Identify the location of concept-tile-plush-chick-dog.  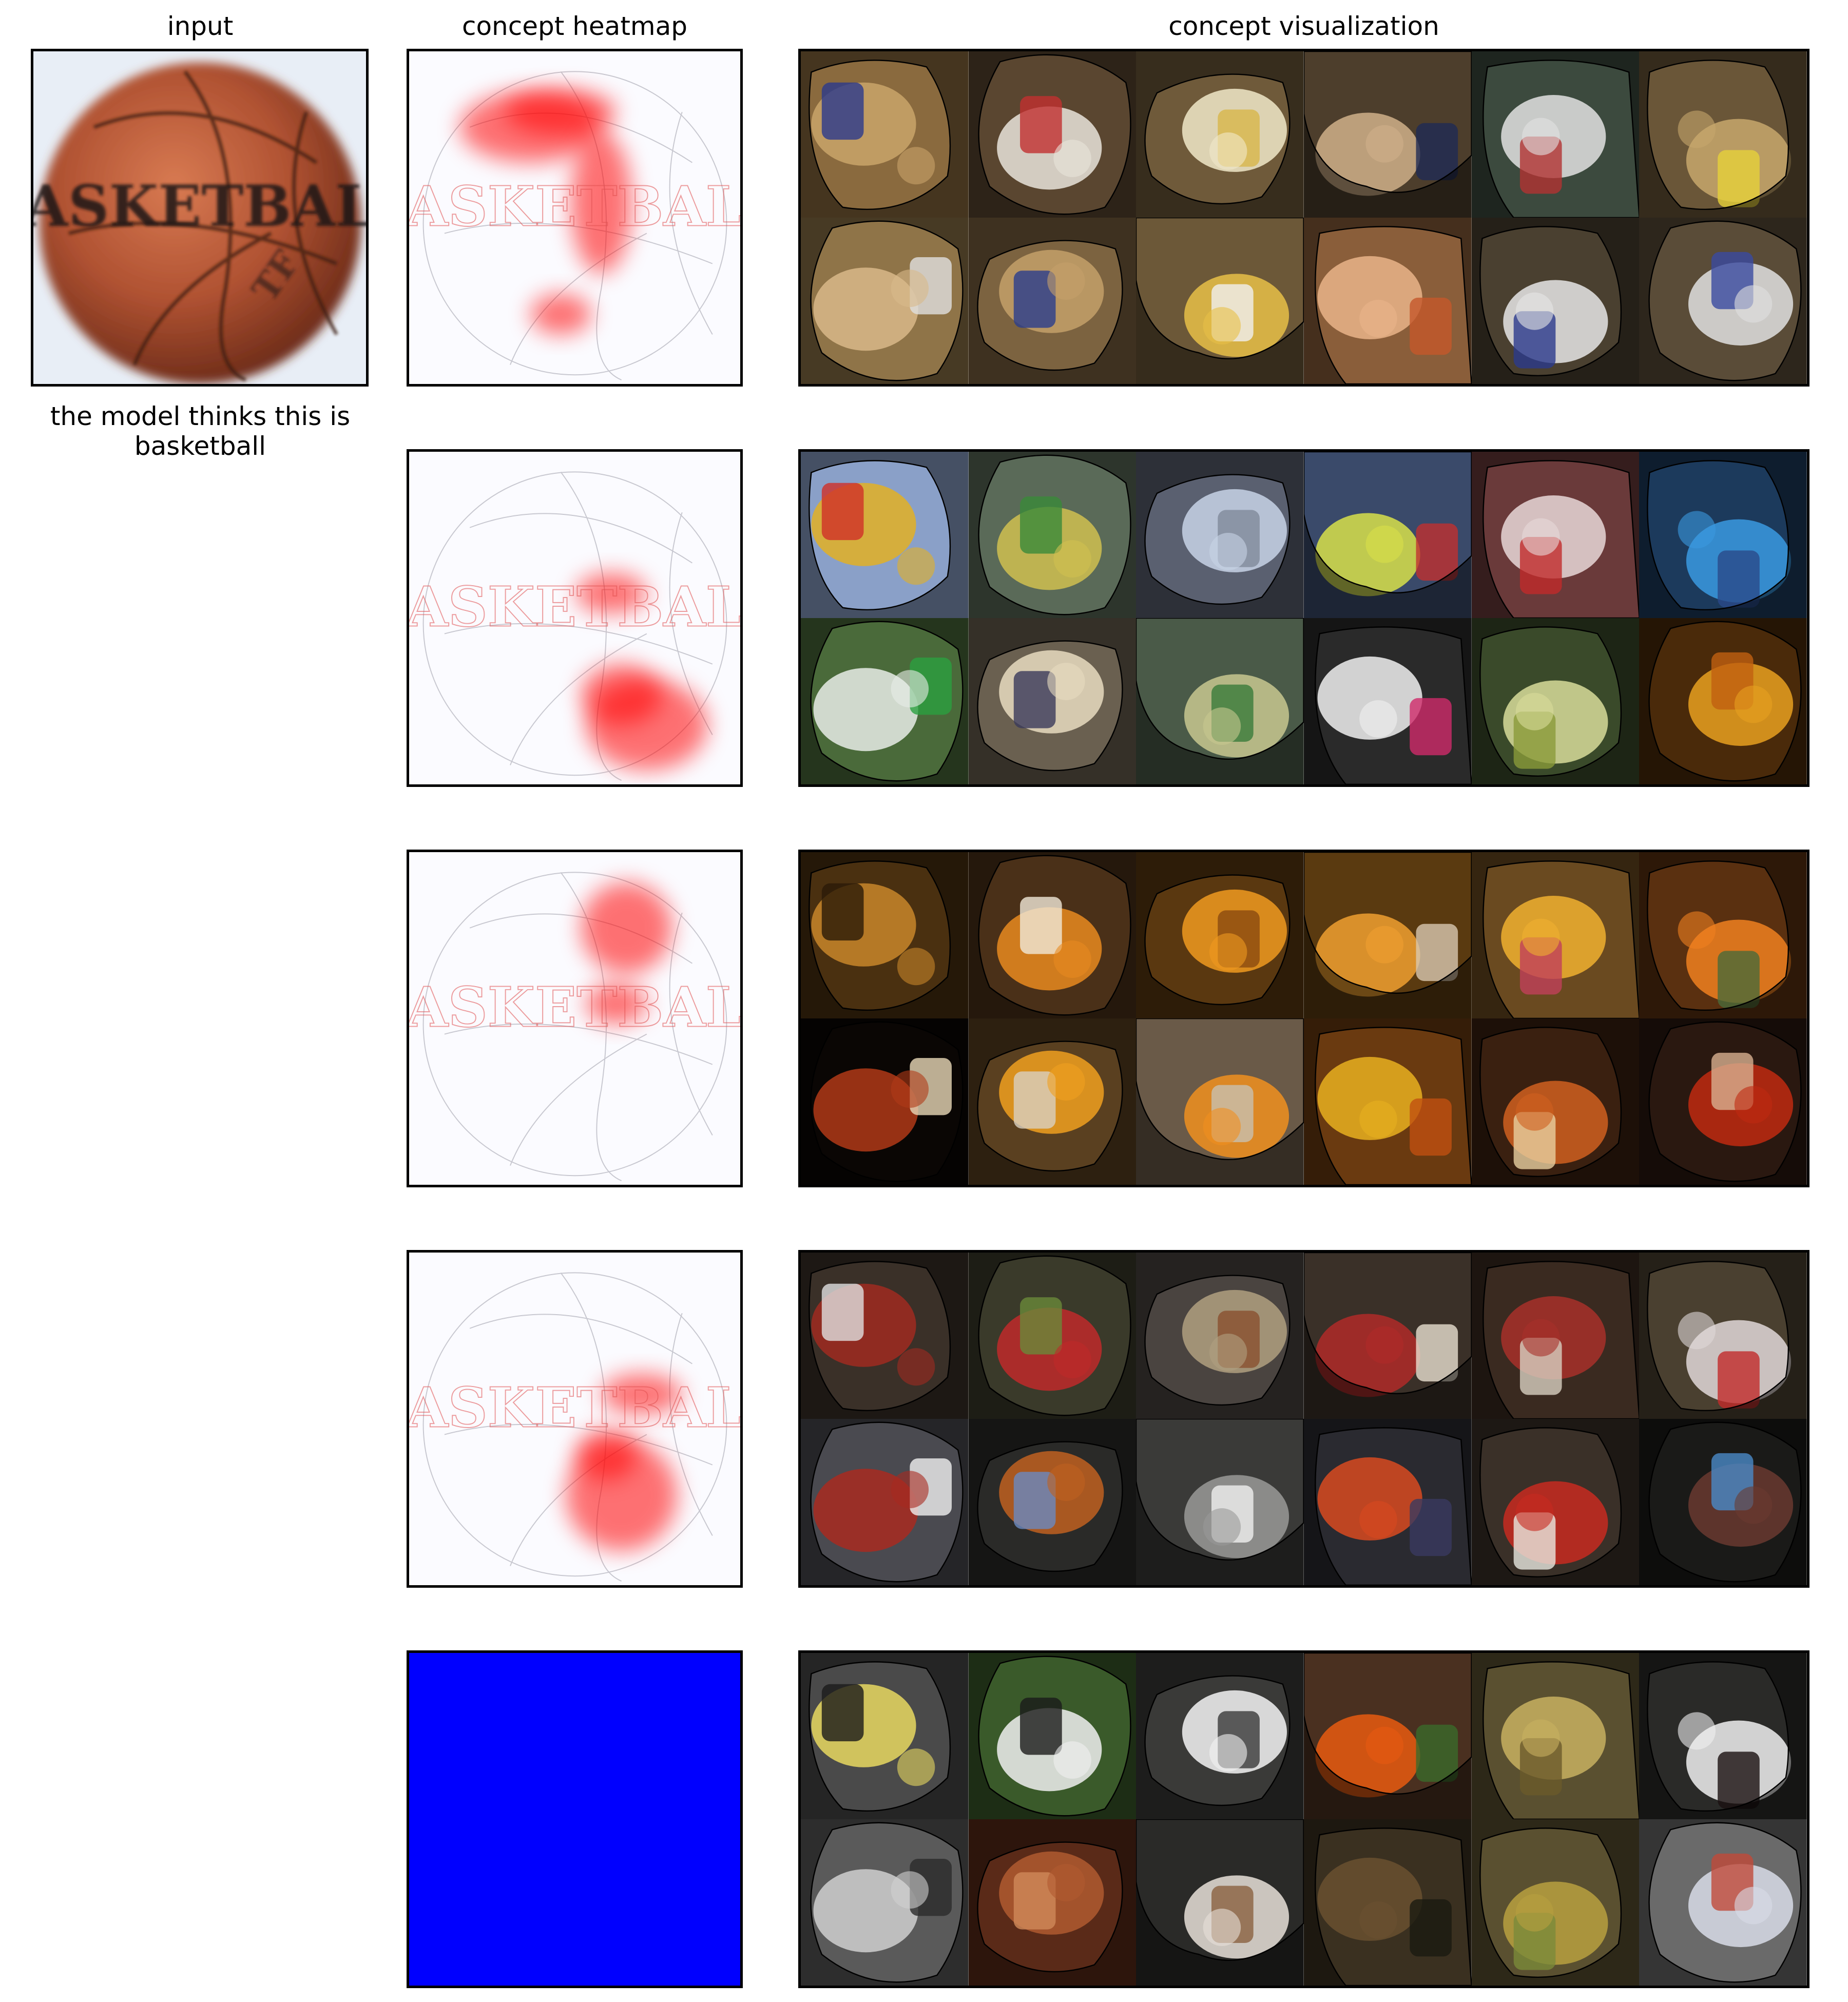
(885, 1736).